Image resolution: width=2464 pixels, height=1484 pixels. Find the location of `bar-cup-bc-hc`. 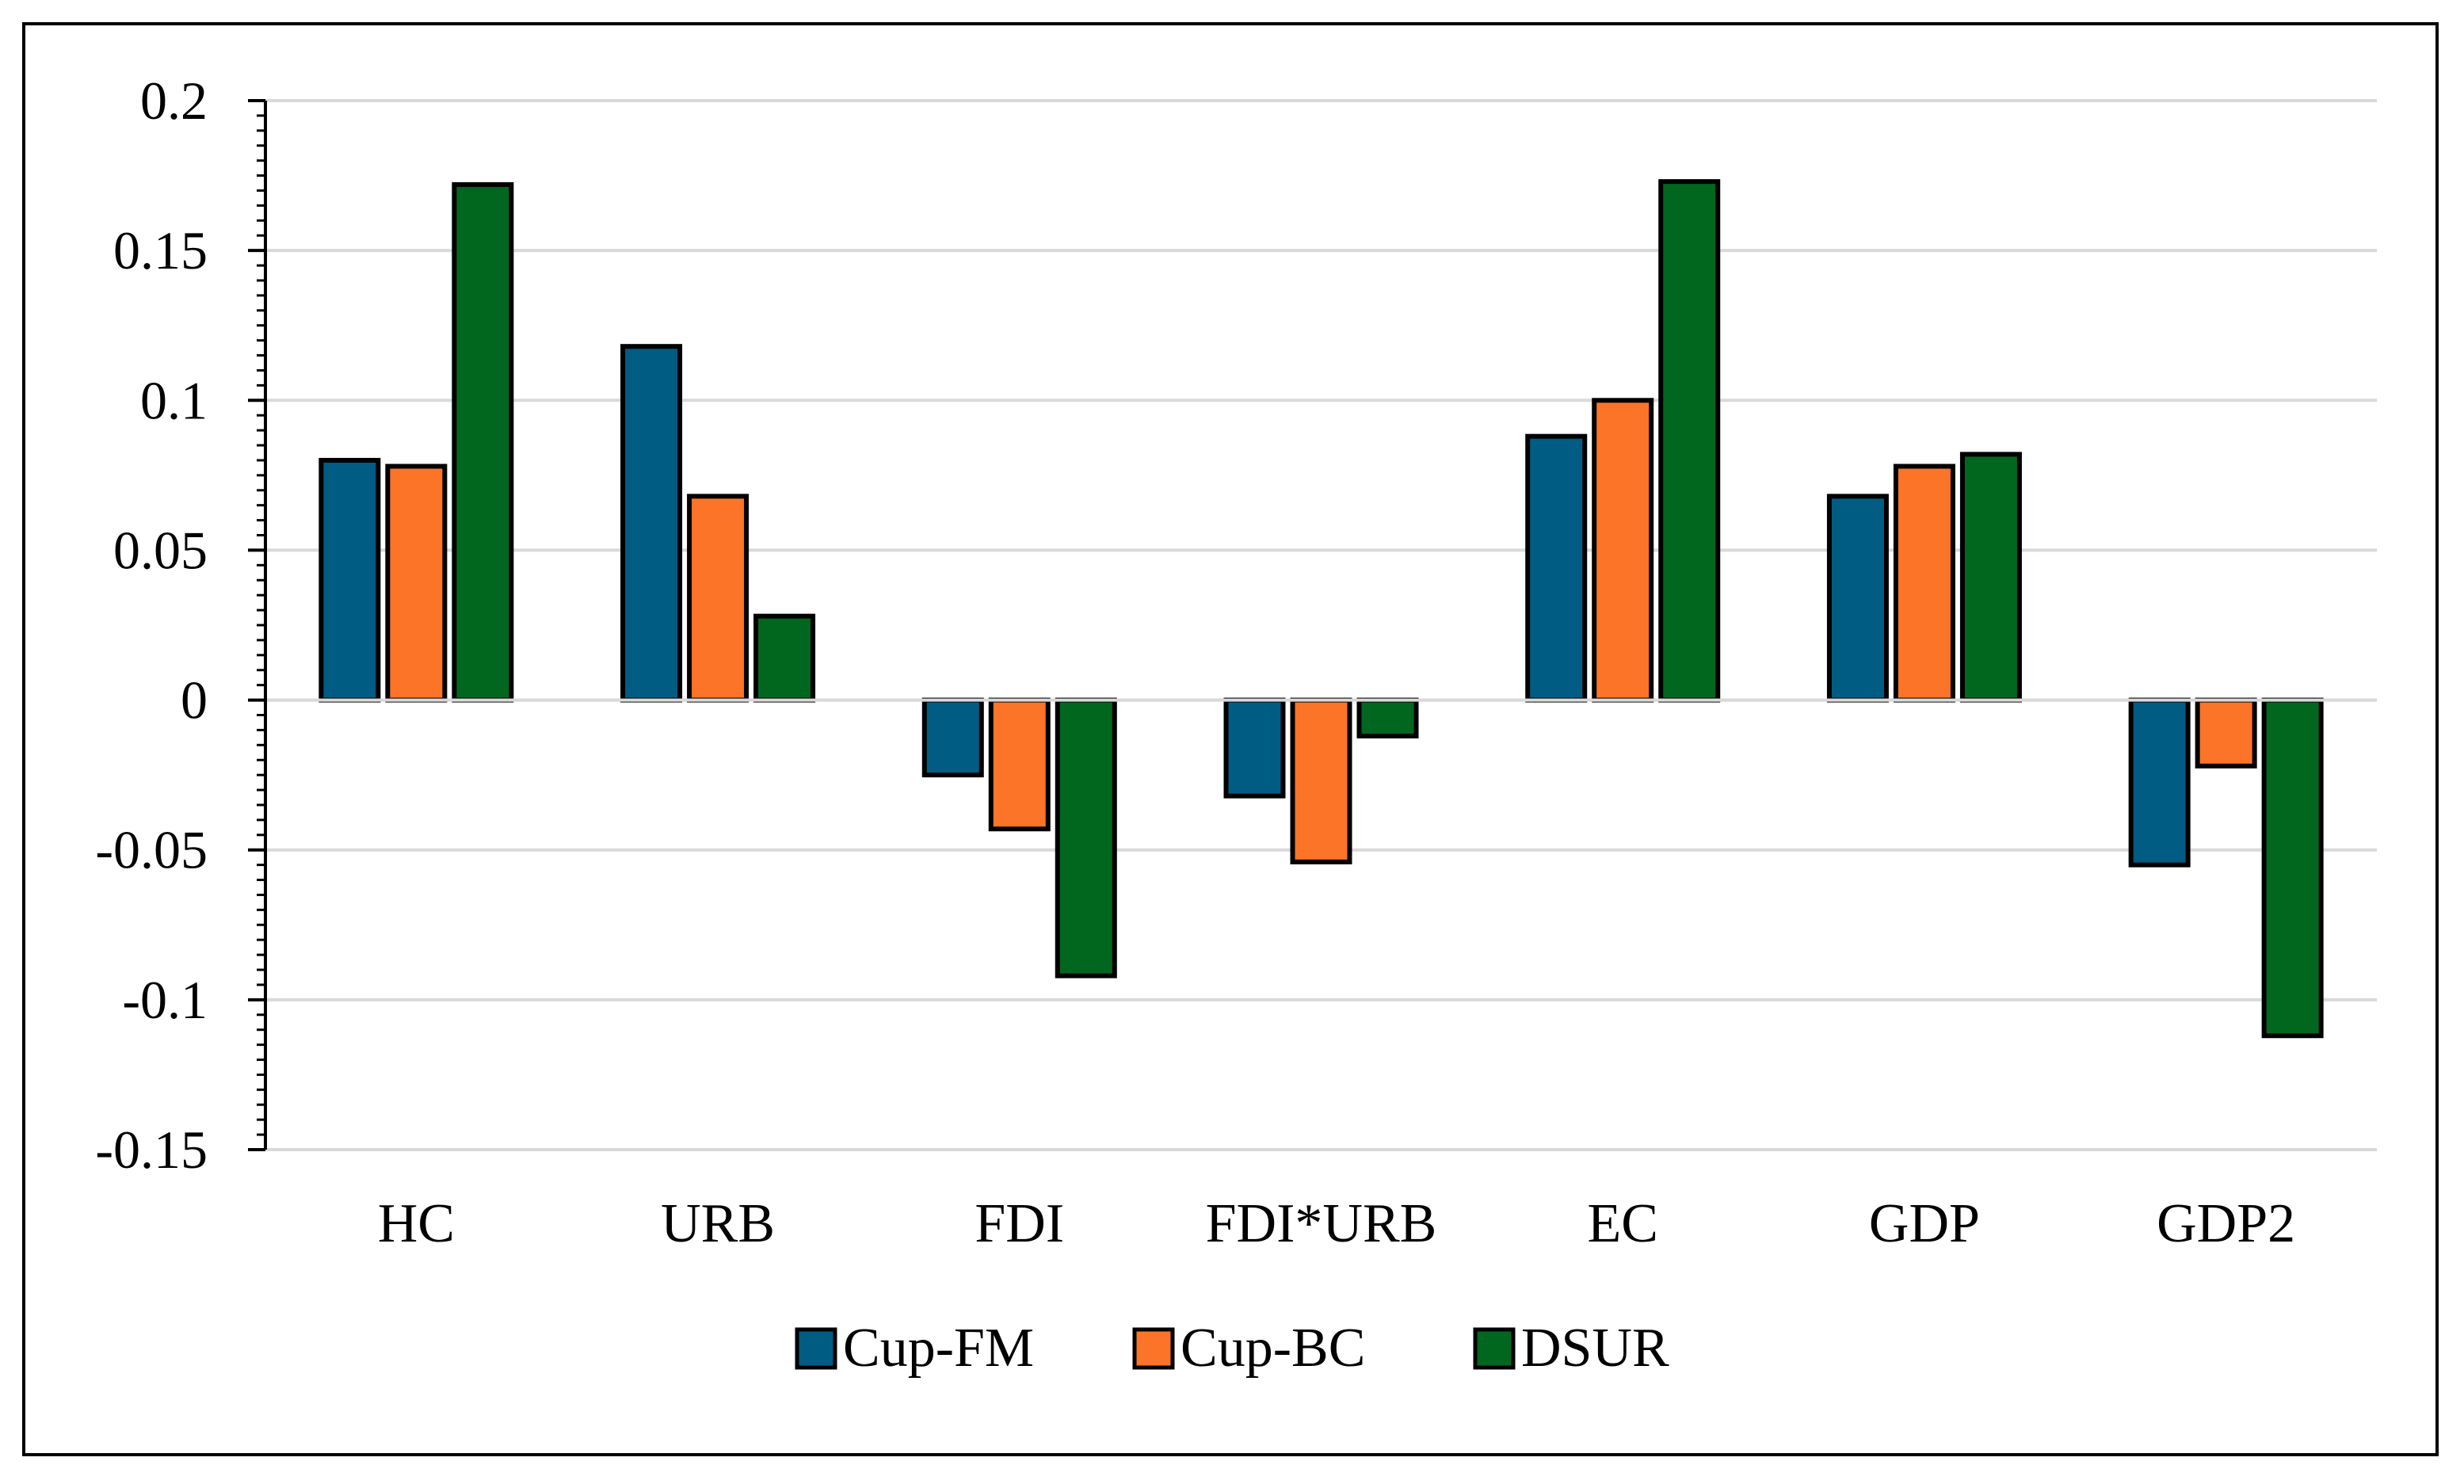

bar-cup-bc-hc is located at coordinates (416, 583).